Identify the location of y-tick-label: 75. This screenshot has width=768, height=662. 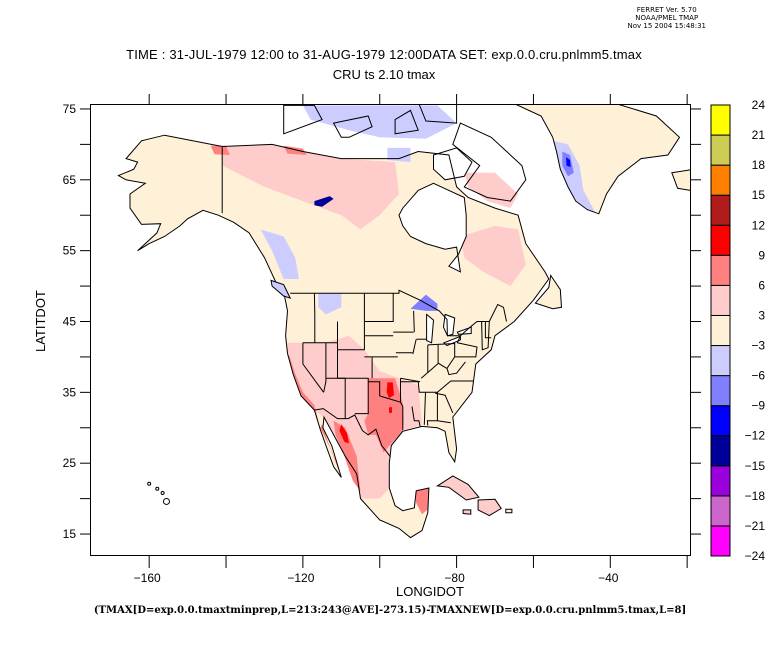
(70, 109).